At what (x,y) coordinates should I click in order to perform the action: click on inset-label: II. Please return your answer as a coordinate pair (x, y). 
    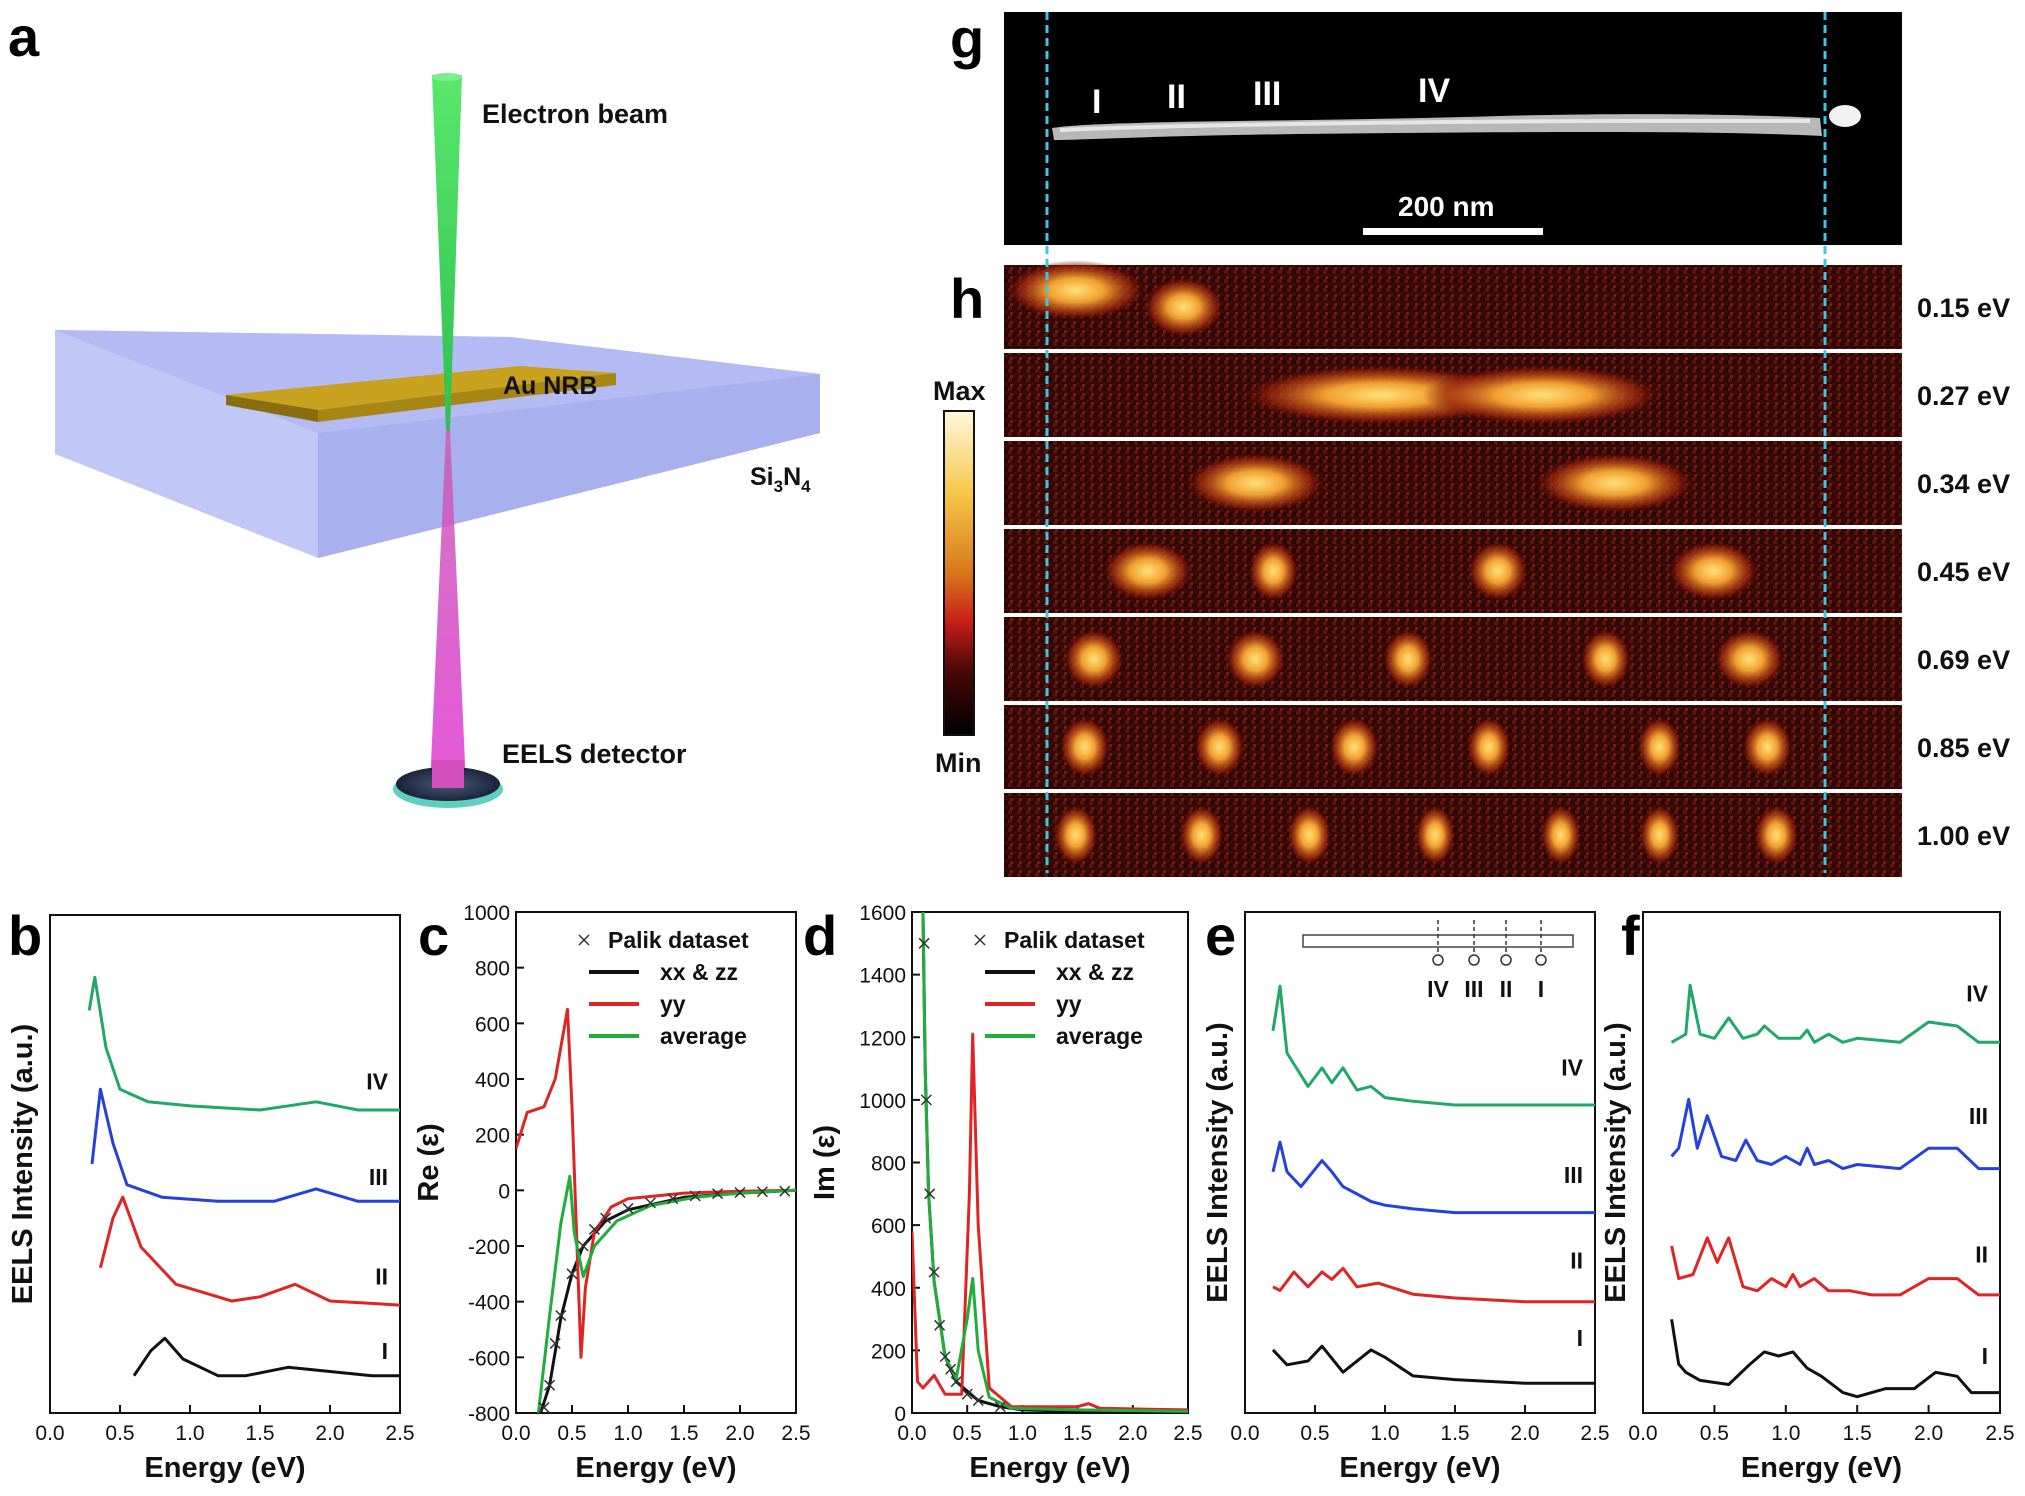
    Looking at the image, I should click on (1506, 989).